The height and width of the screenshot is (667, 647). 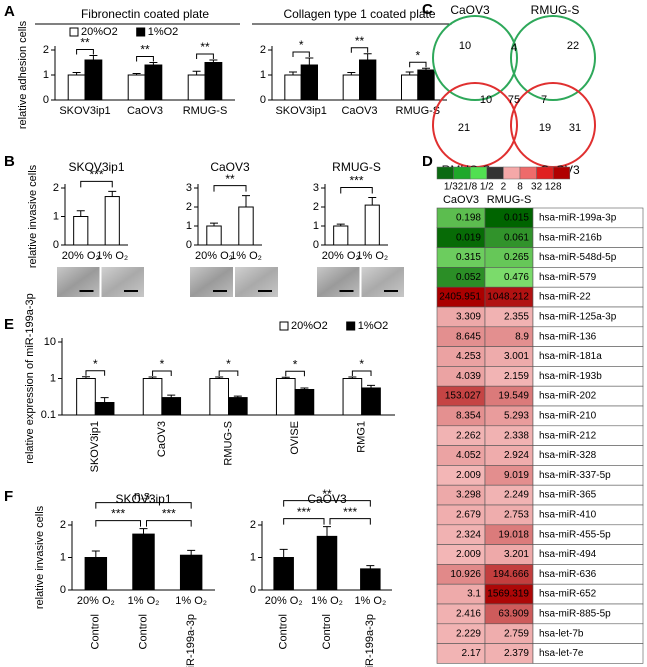 I want to click on cell-value: 1048.212, so click(x=508, y=297).